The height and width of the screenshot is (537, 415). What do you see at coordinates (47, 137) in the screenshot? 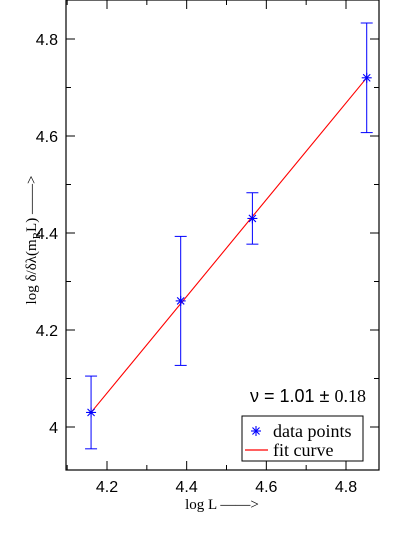
I see `y-tick-label: 4.6` at bounding box center [47, 137].